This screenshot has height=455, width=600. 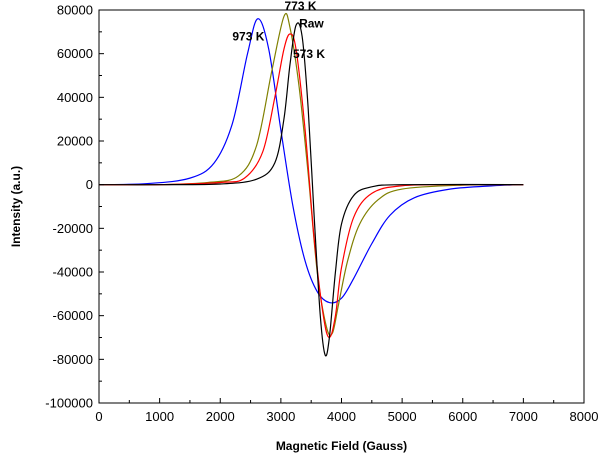 I want to click on annotation-label: 573 K, so click(x=309, y=54).